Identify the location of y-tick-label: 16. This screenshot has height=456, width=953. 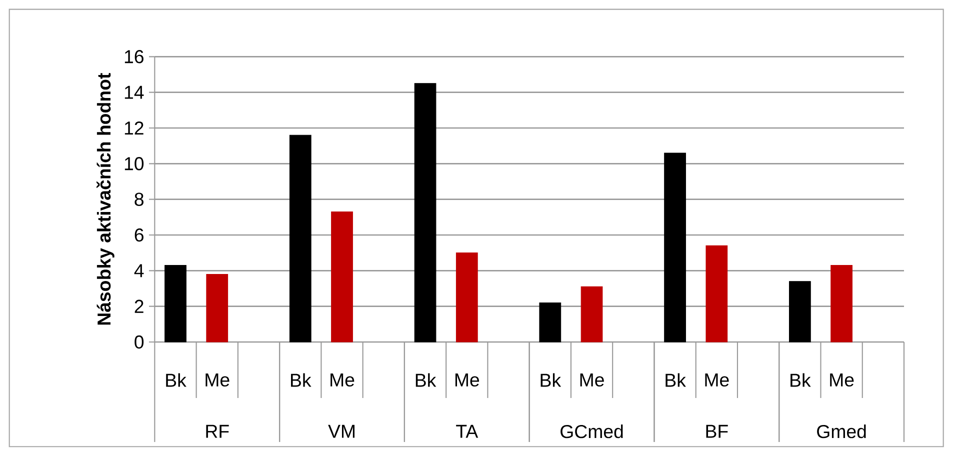
(134, 57).